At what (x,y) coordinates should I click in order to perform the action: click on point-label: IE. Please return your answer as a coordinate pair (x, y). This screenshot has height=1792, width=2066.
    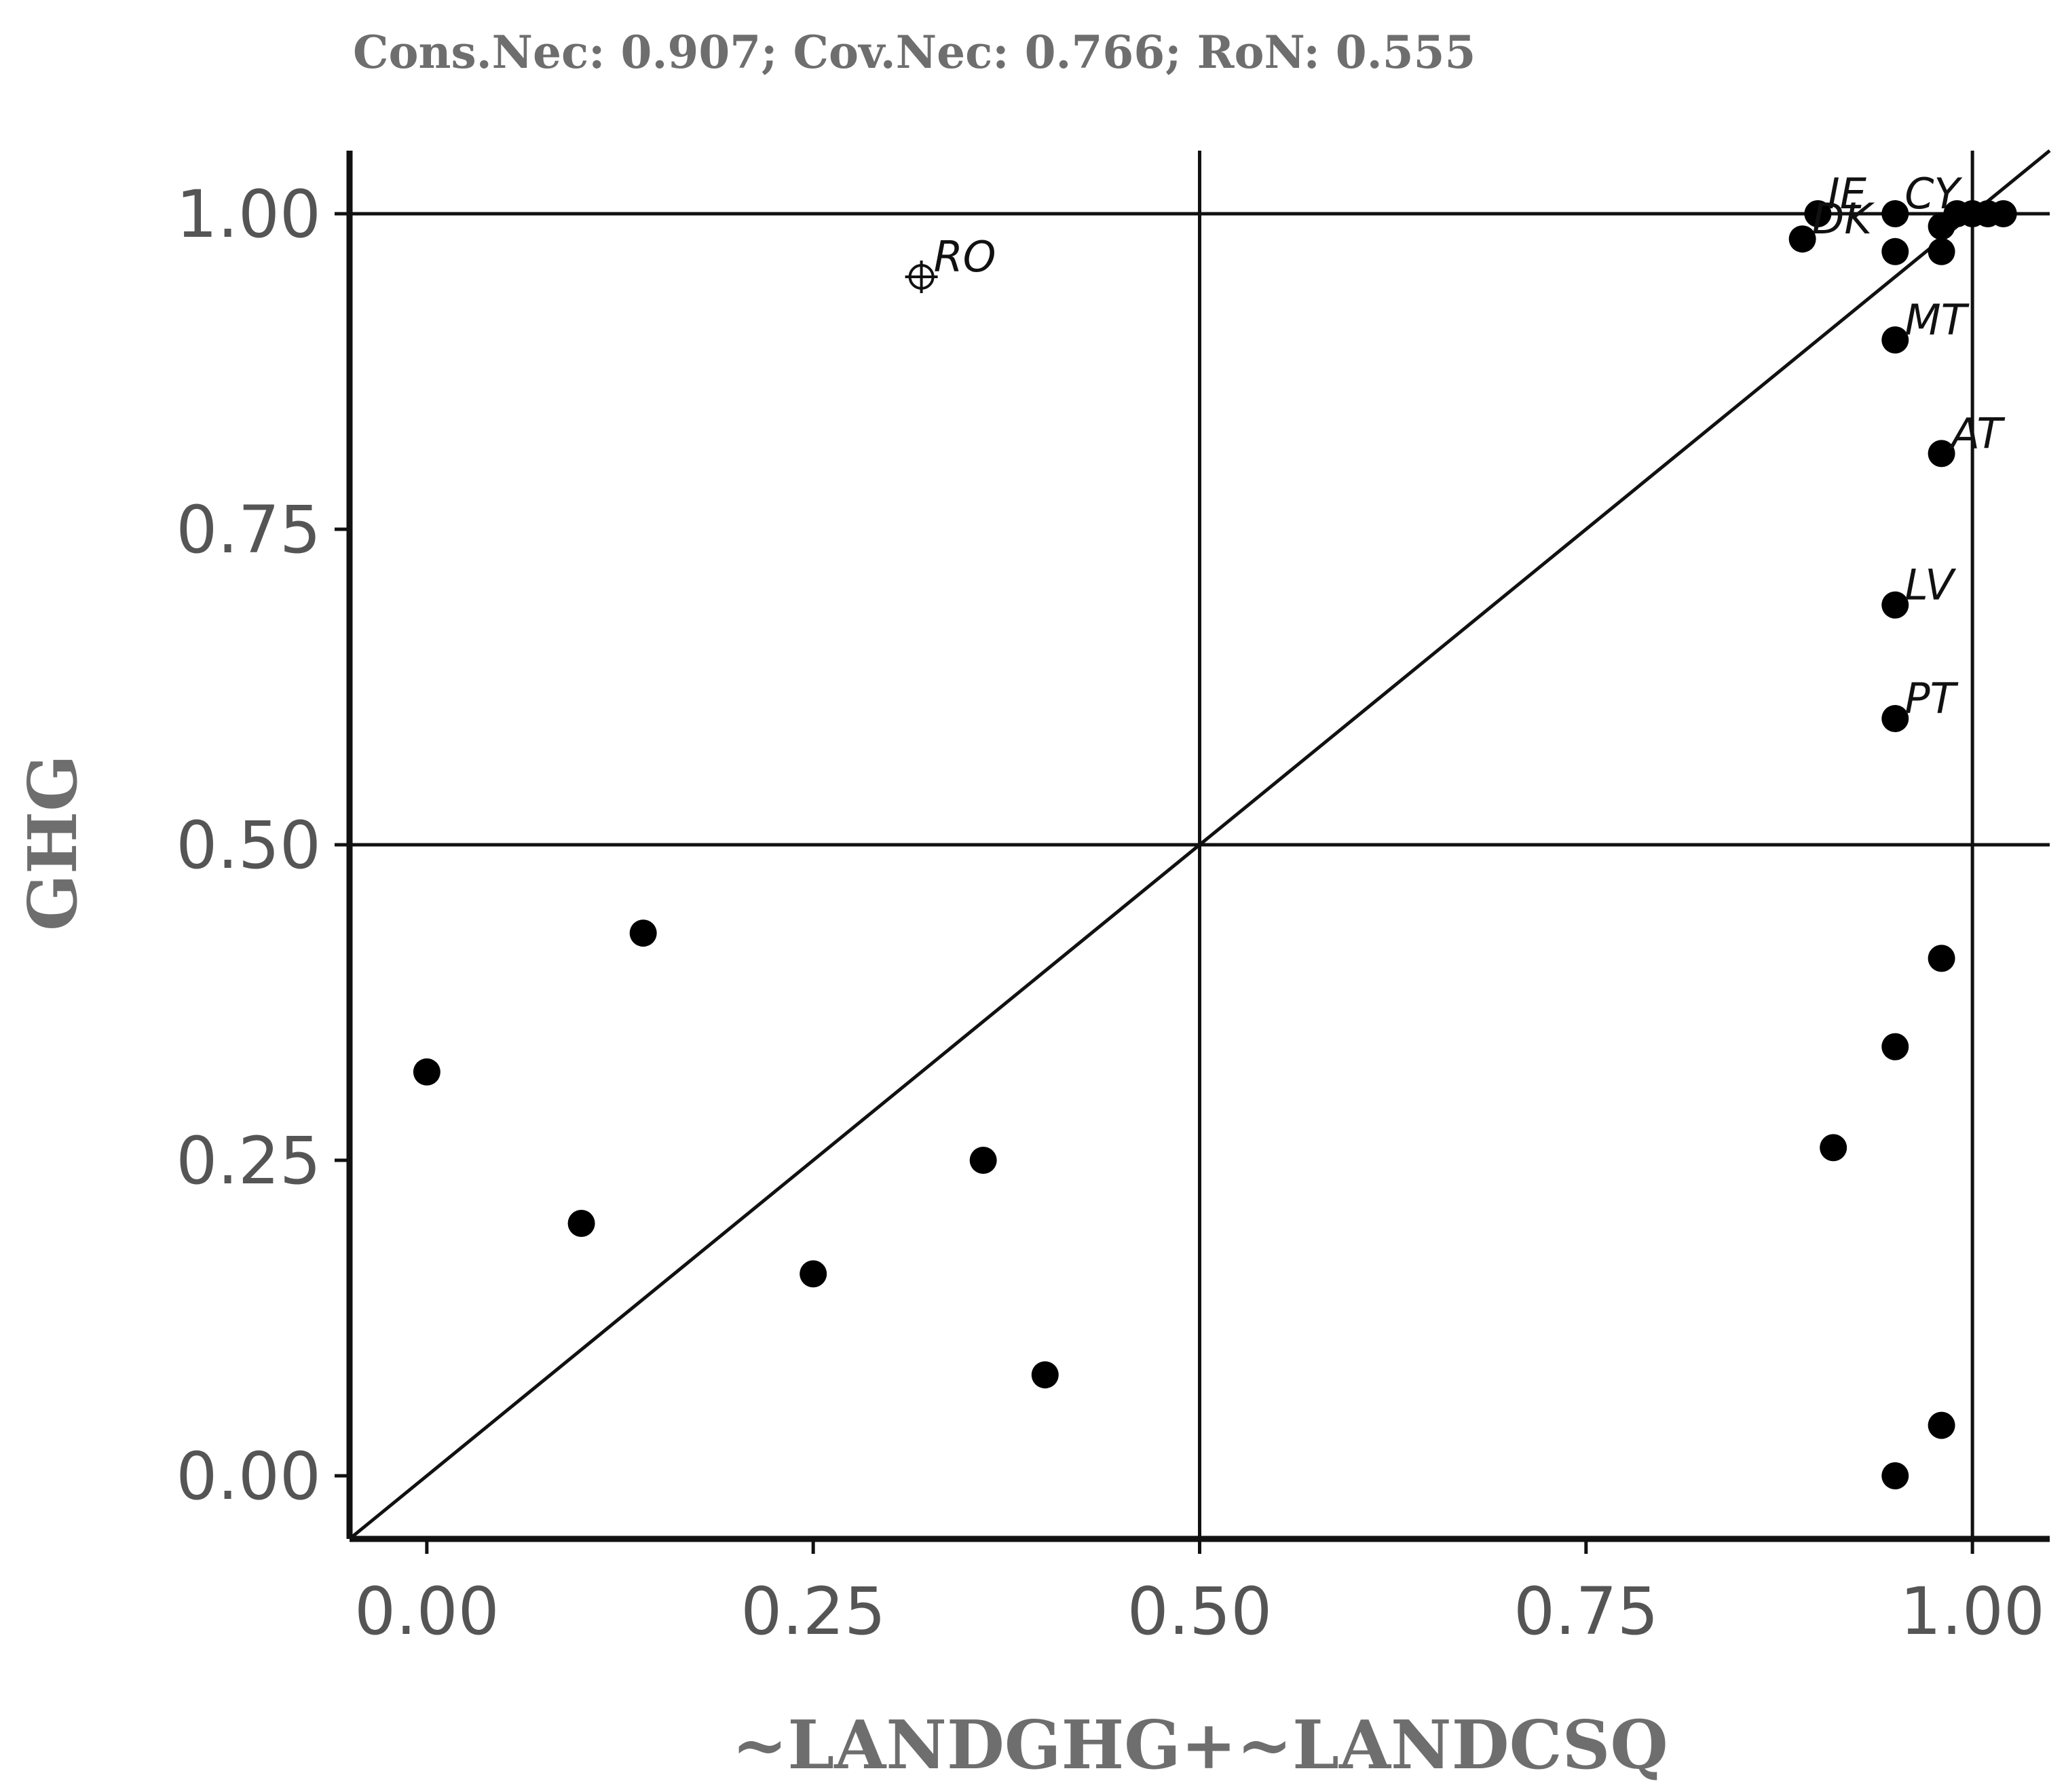
    Looking at the image, I should click on (1847, 193).